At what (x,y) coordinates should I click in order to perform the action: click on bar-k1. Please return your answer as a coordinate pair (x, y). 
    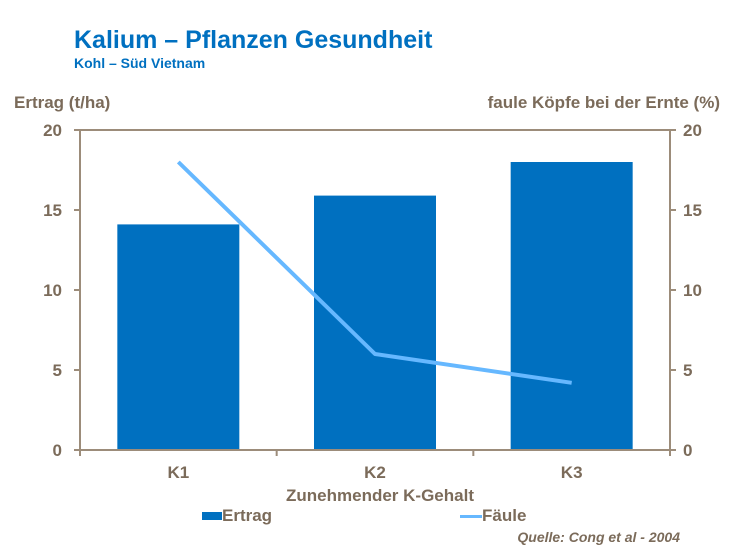
    Looking at the image, I should click on (178, 337).